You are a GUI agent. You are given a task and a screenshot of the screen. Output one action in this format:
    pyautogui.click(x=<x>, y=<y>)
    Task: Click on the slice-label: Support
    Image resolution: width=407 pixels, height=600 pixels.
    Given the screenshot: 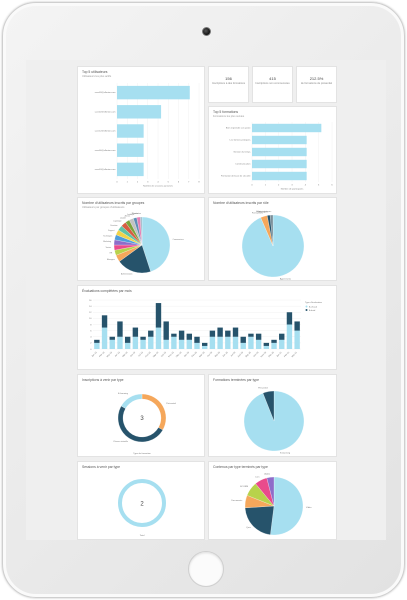 What is the action you would take?
    pyautogui.click(x=111, y=230)
    